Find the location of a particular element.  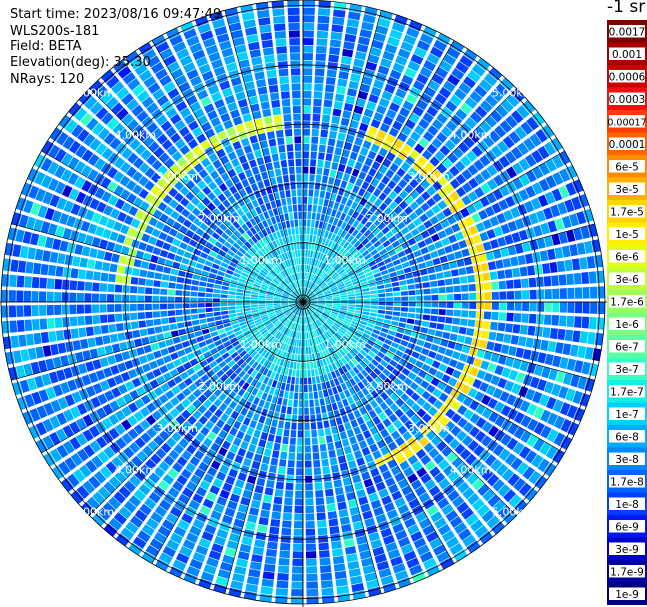

range-ring is located at coordinates (302, 301).